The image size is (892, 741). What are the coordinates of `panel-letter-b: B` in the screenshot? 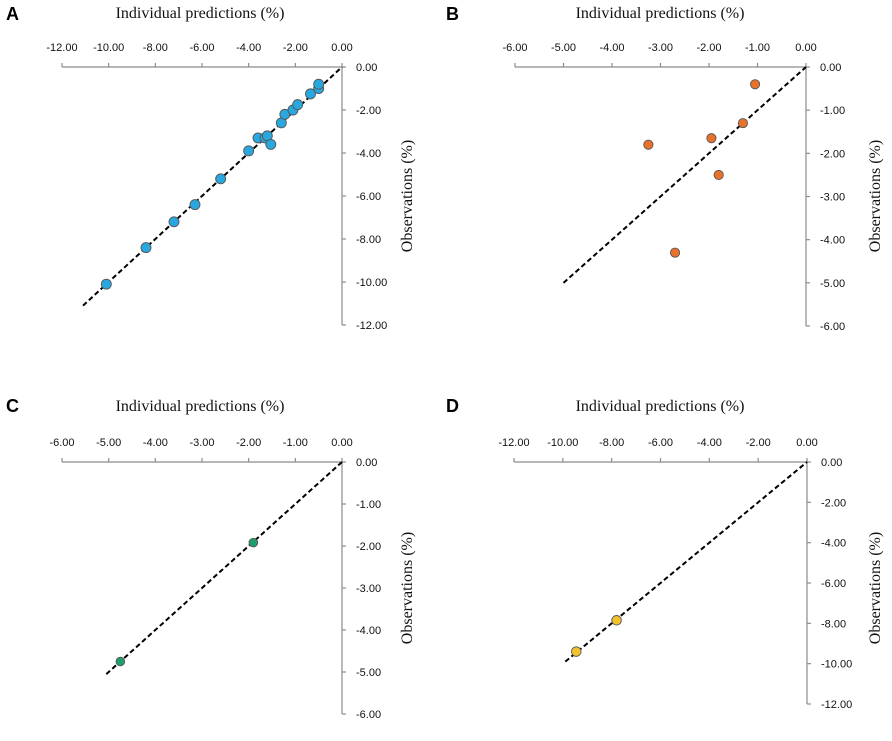 It's located at (452, 14).